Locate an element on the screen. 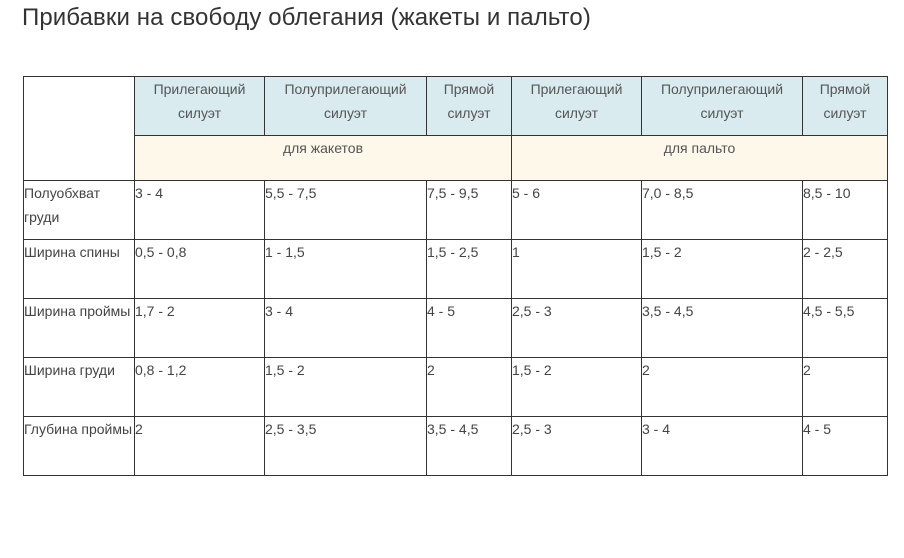  table-cell: 2,5 - 3,5 is located at coordinates (345, 446).